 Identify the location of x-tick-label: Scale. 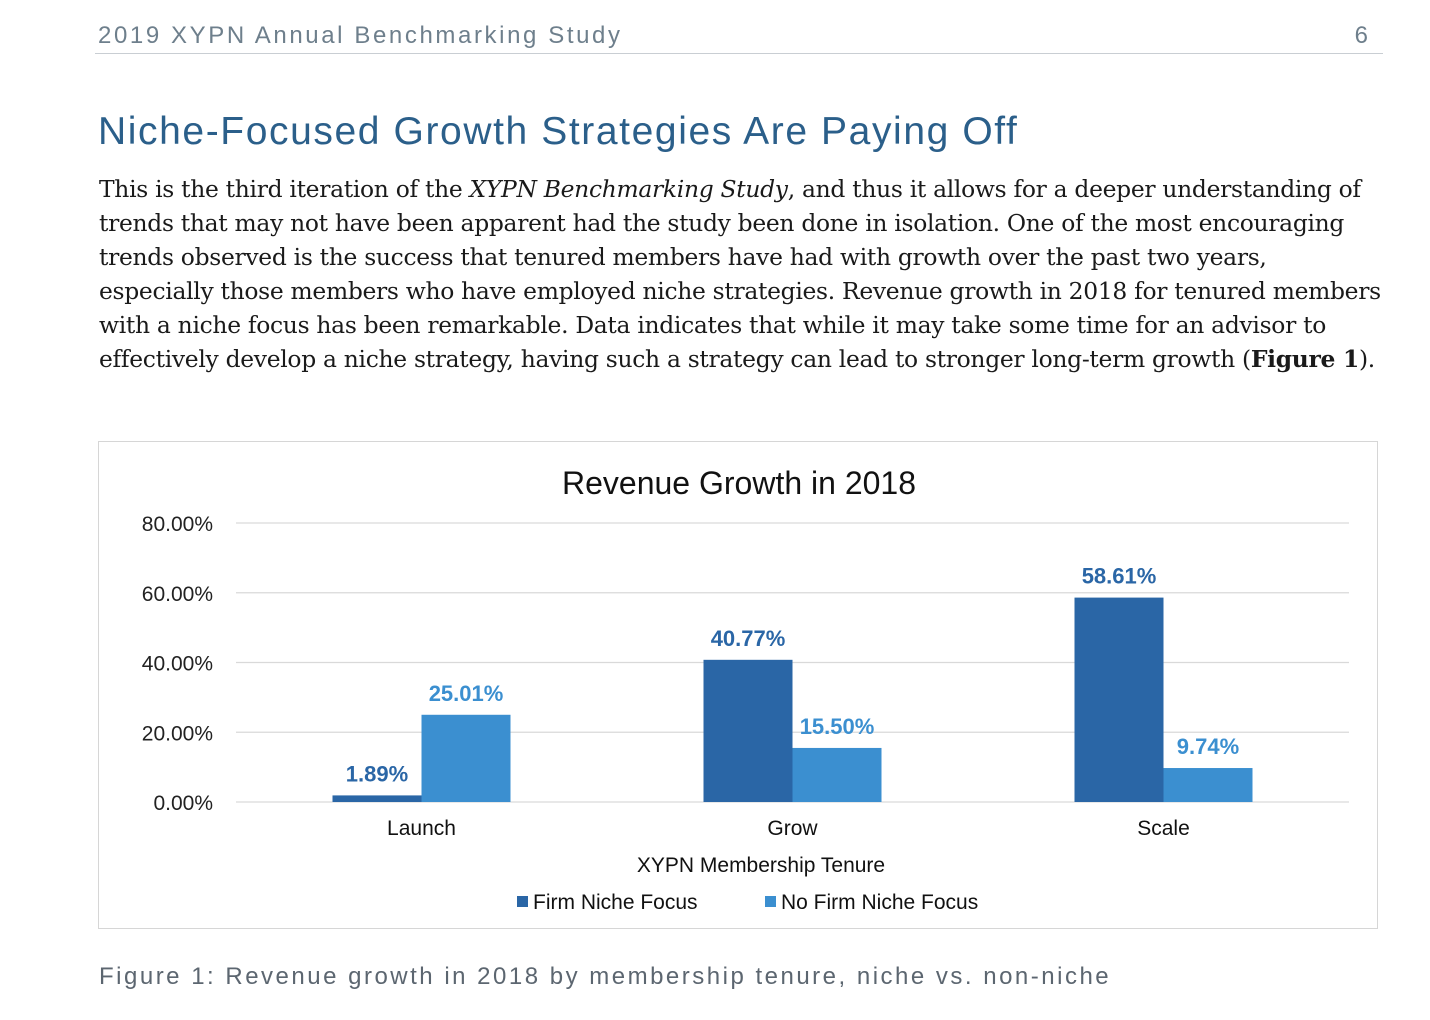
(1163, 828).